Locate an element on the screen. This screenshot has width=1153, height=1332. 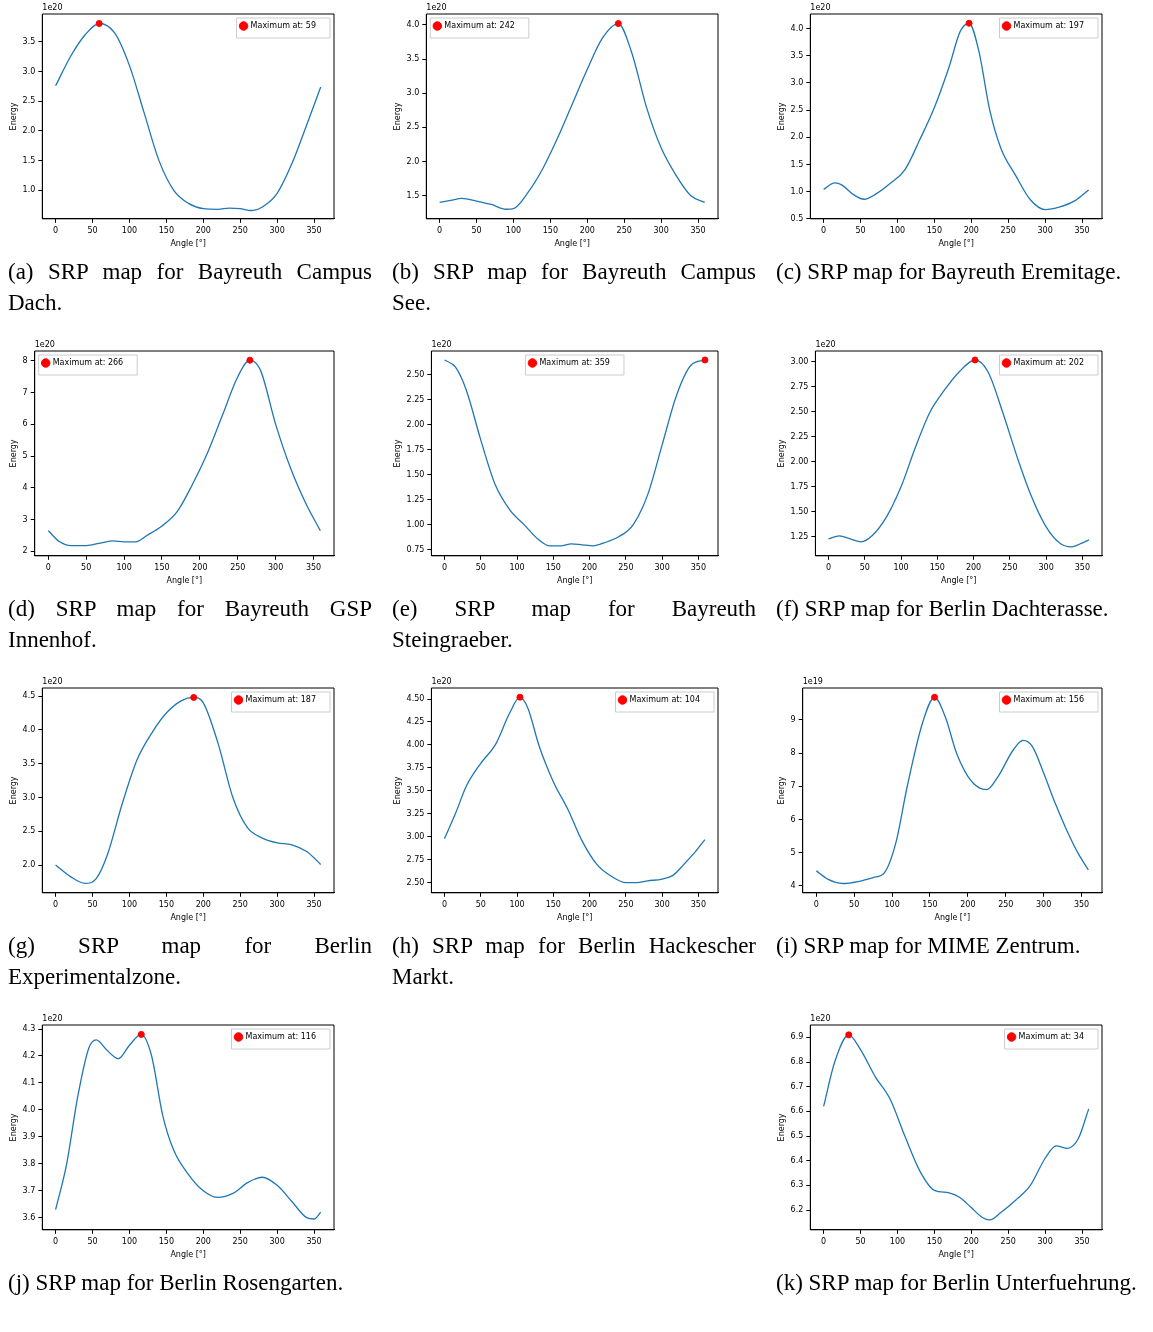
y-tick-label: 2.0 is located at coordinates (797, 137).